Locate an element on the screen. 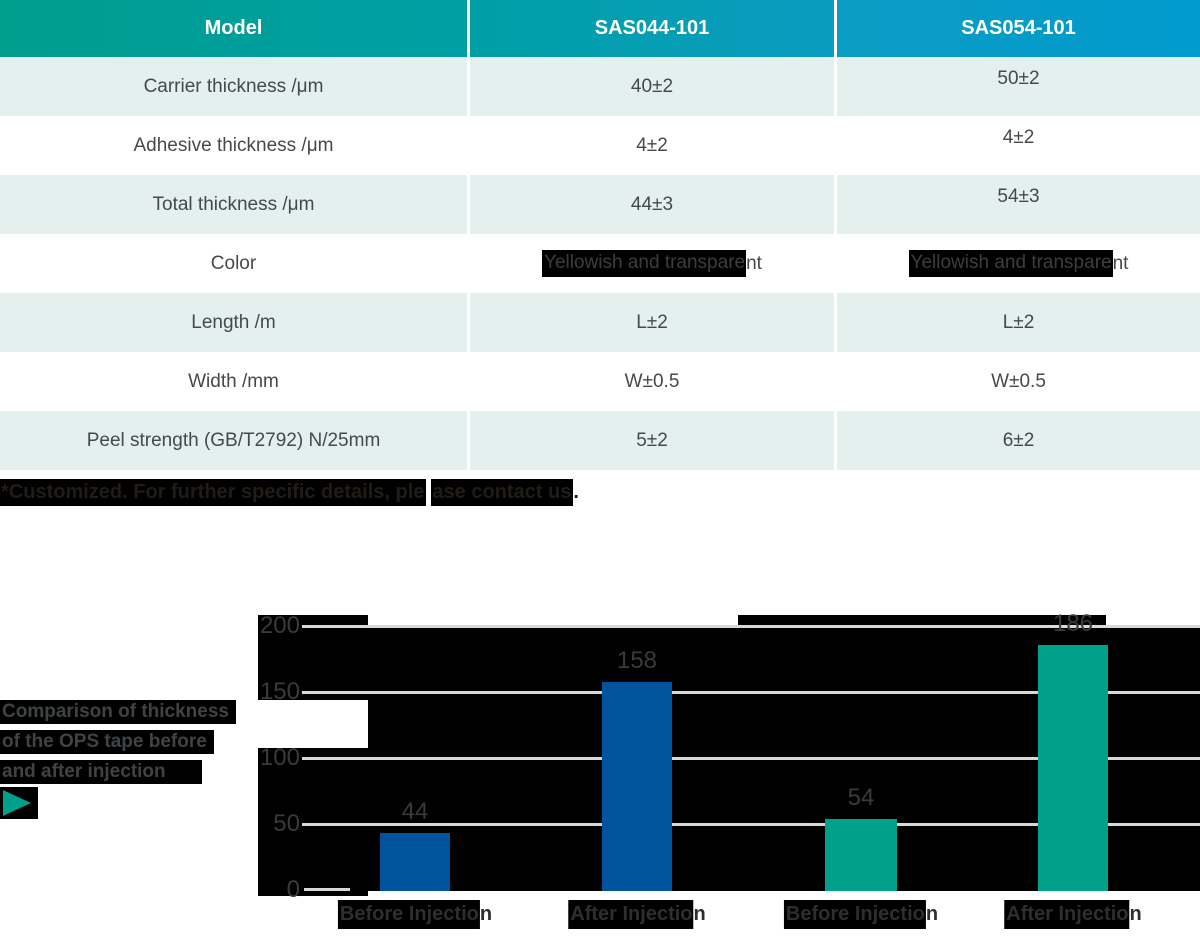 The image size is (1200, 949). cell-value: 6±2 is located at coordinates (1018, 440).